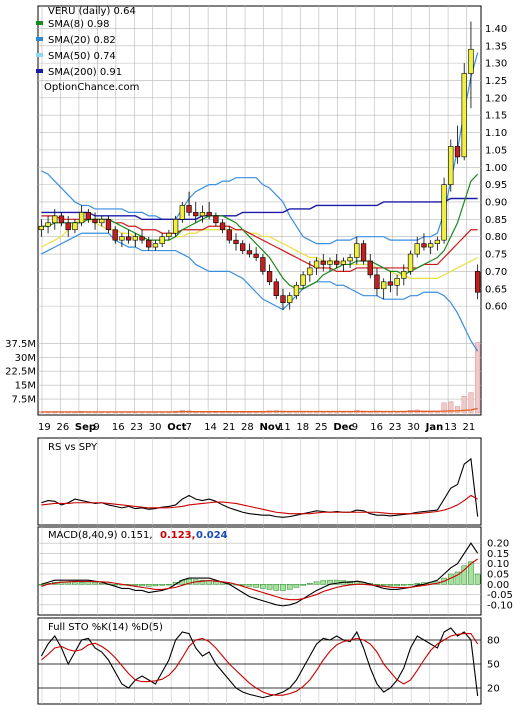  What do you see at coordinates (496, 220) in the screenshot?
I see `price-tick-label: 0.85` at bounding box center [496, 220].